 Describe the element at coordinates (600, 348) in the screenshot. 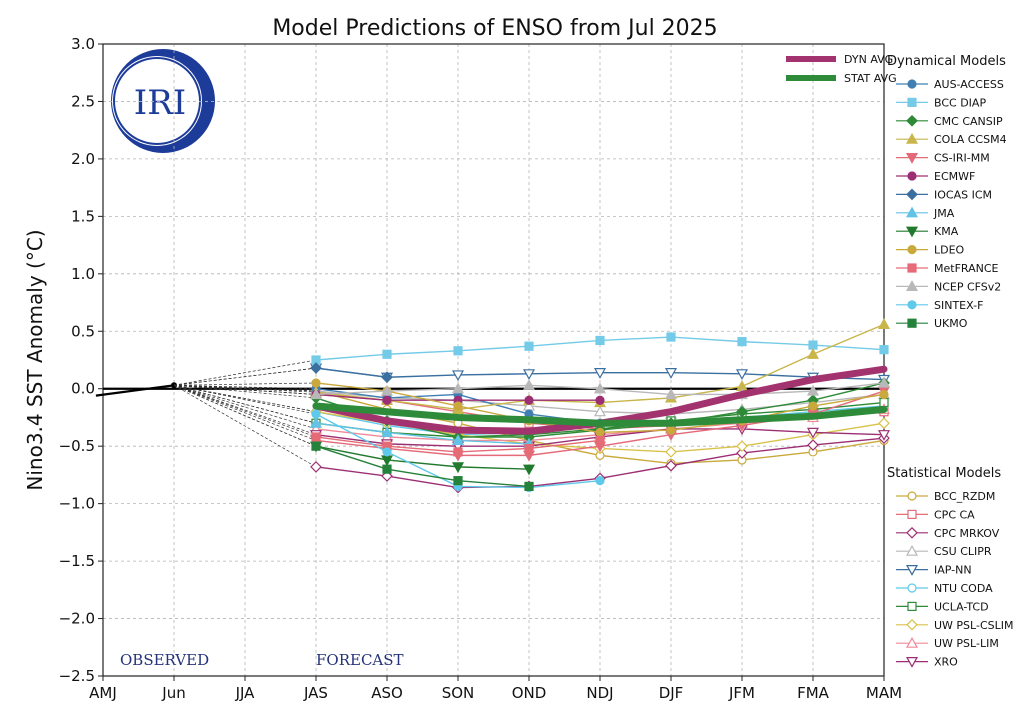

I see `dyn-series-bcc-diap` at that location.